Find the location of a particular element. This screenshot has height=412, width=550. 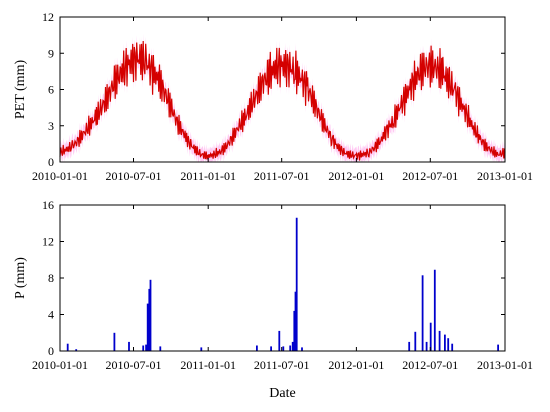

y-tick-label: 8 is located at coordinates (51, 278).